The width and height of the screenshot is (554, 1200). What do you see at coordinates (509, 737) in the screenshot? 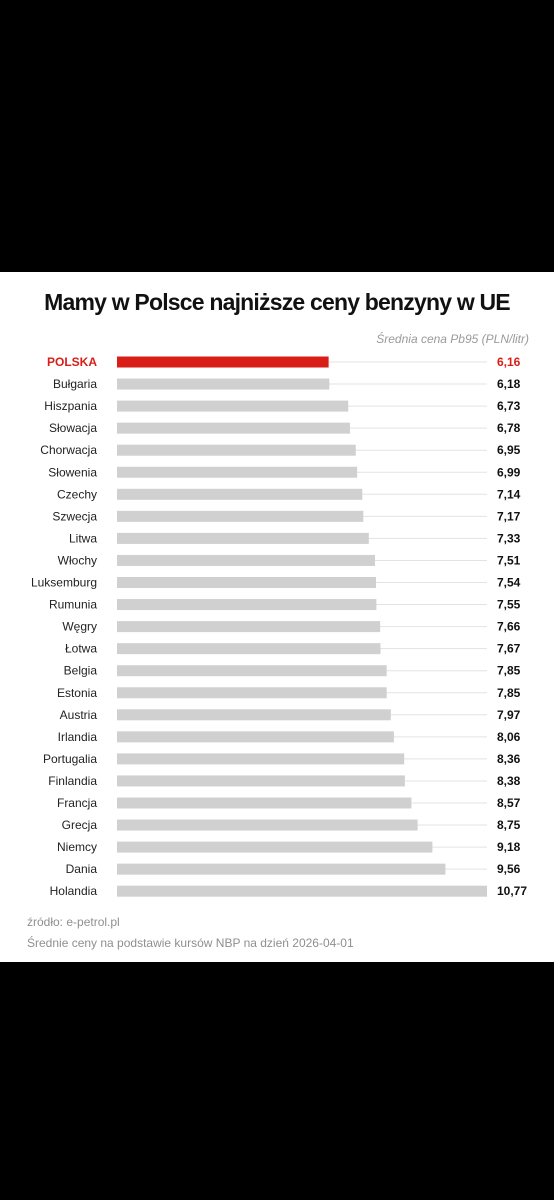
I see `value-label: 8,06` at bounding box center [509, 737].